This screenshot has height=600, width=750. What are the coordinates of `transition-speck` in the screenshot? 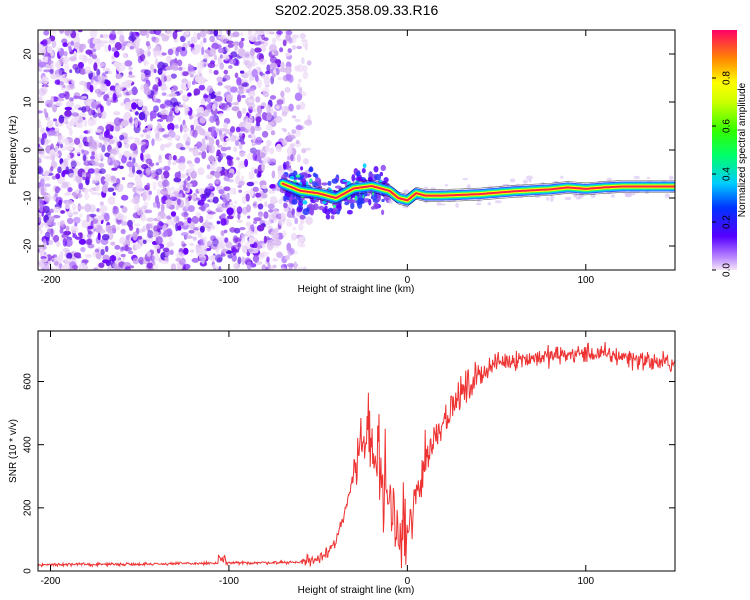 It's located at (311, 180).